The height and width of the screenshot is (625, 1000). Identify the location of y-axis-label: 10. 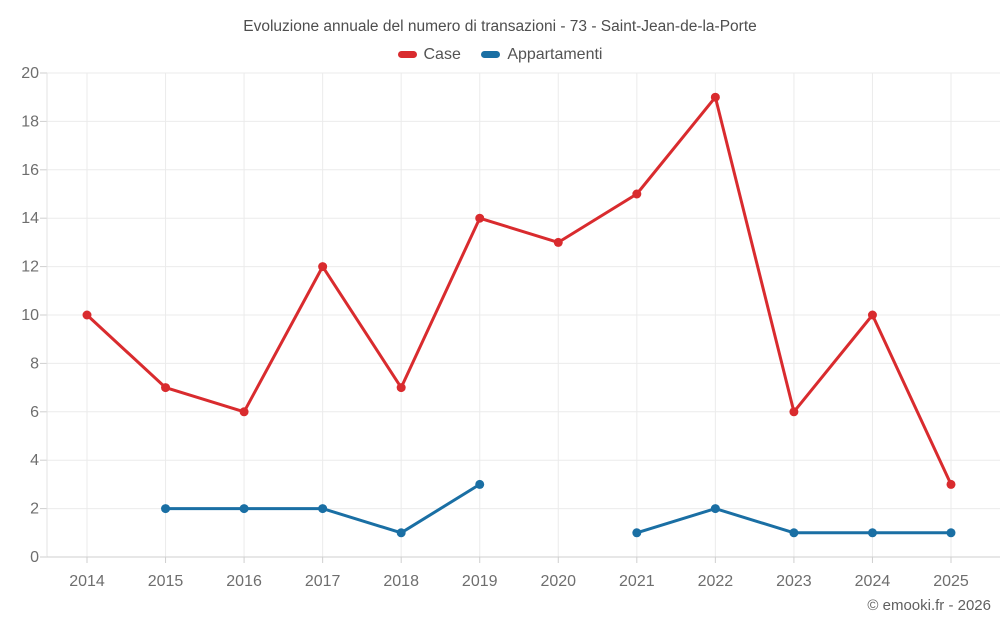
(30, 315).